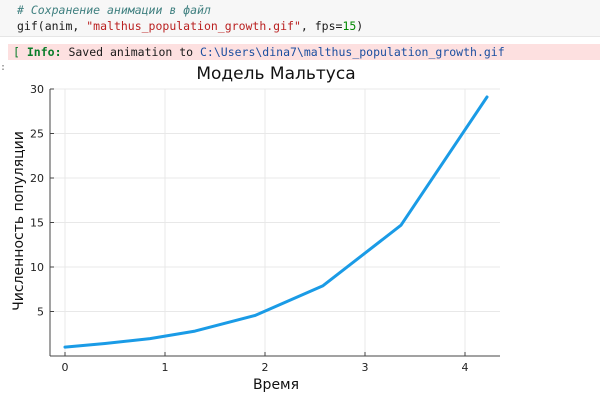 The height and width of the screenshot is (400, 600). Describe the element at coordinates (37, 223) in the screenshot. I see `y-tick-label: 15` at that location.